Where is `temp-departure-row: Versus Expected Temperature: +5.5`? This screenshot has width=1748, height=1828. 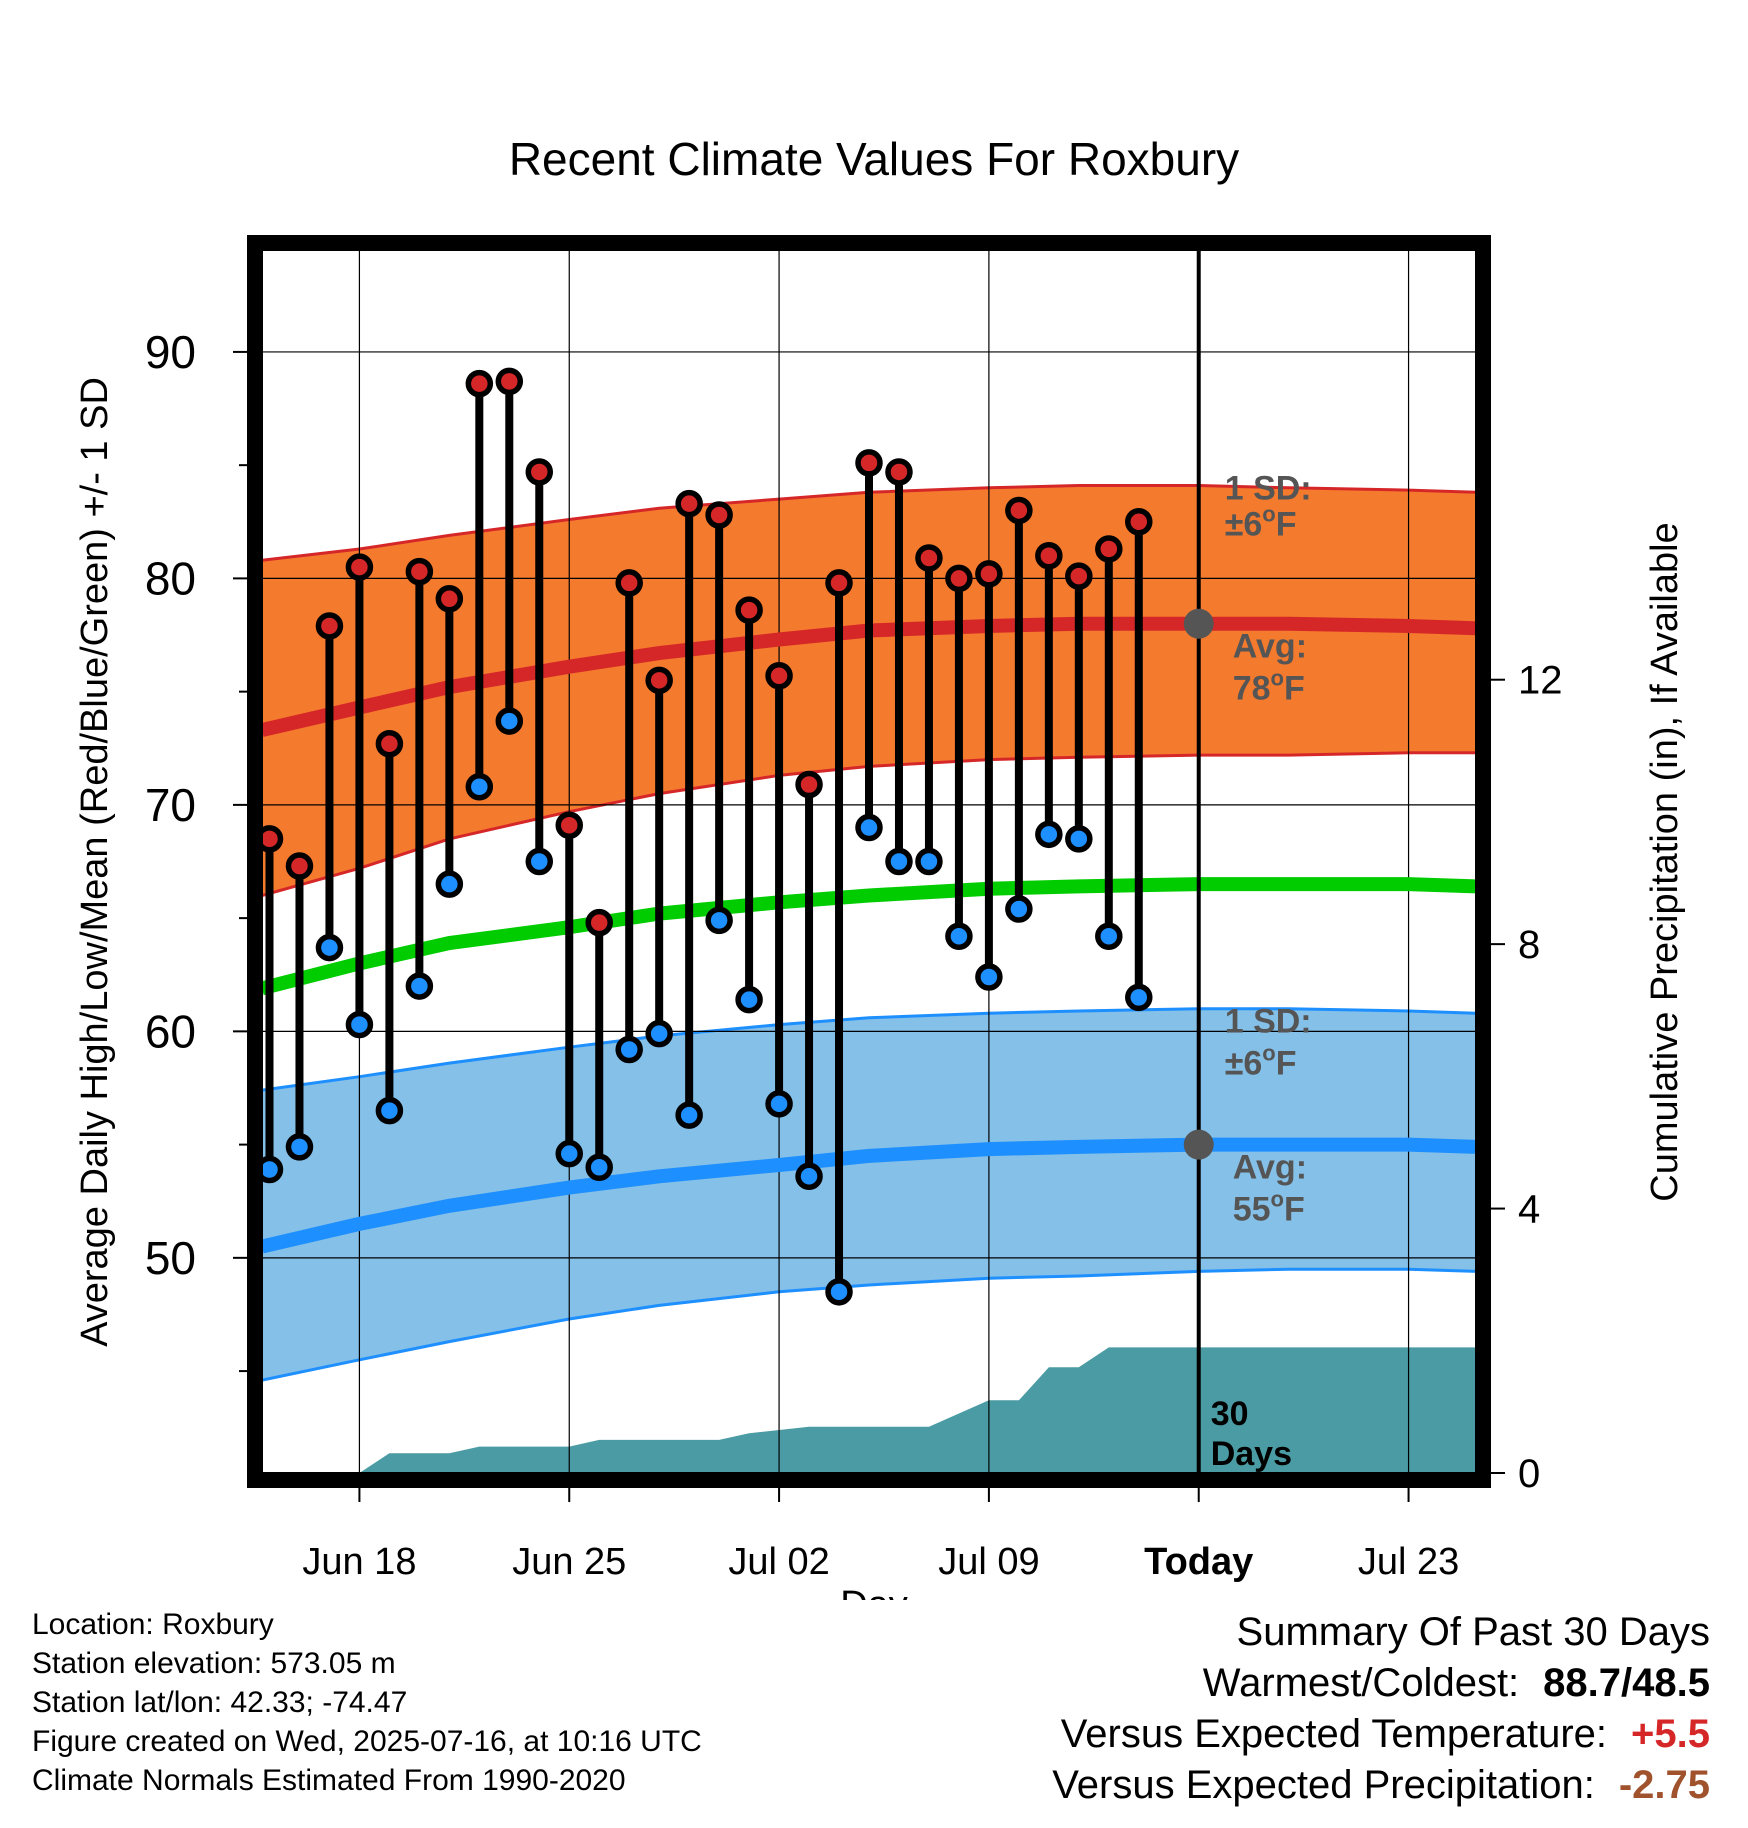
temp-departure-row: Versus Expected Temperature: +5.5 is located at coordinates (1381, 1739).